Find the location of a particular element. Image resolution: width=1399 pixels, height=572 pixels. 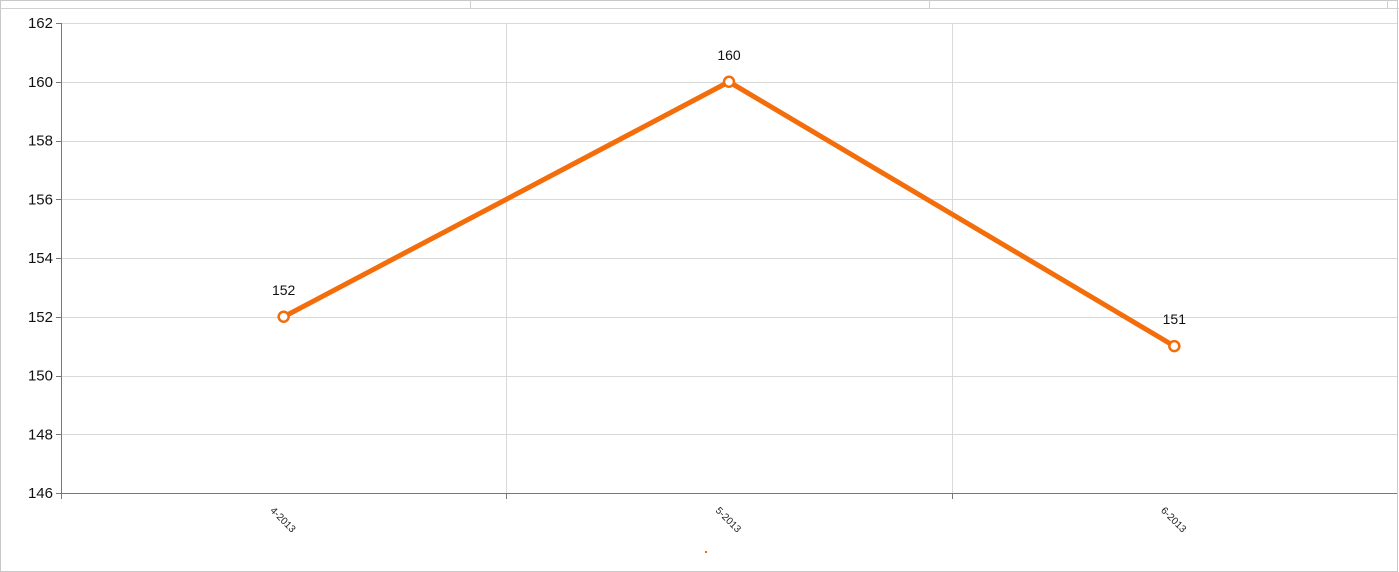

y-tick-label: 158 is located at coordinates (40, 141).